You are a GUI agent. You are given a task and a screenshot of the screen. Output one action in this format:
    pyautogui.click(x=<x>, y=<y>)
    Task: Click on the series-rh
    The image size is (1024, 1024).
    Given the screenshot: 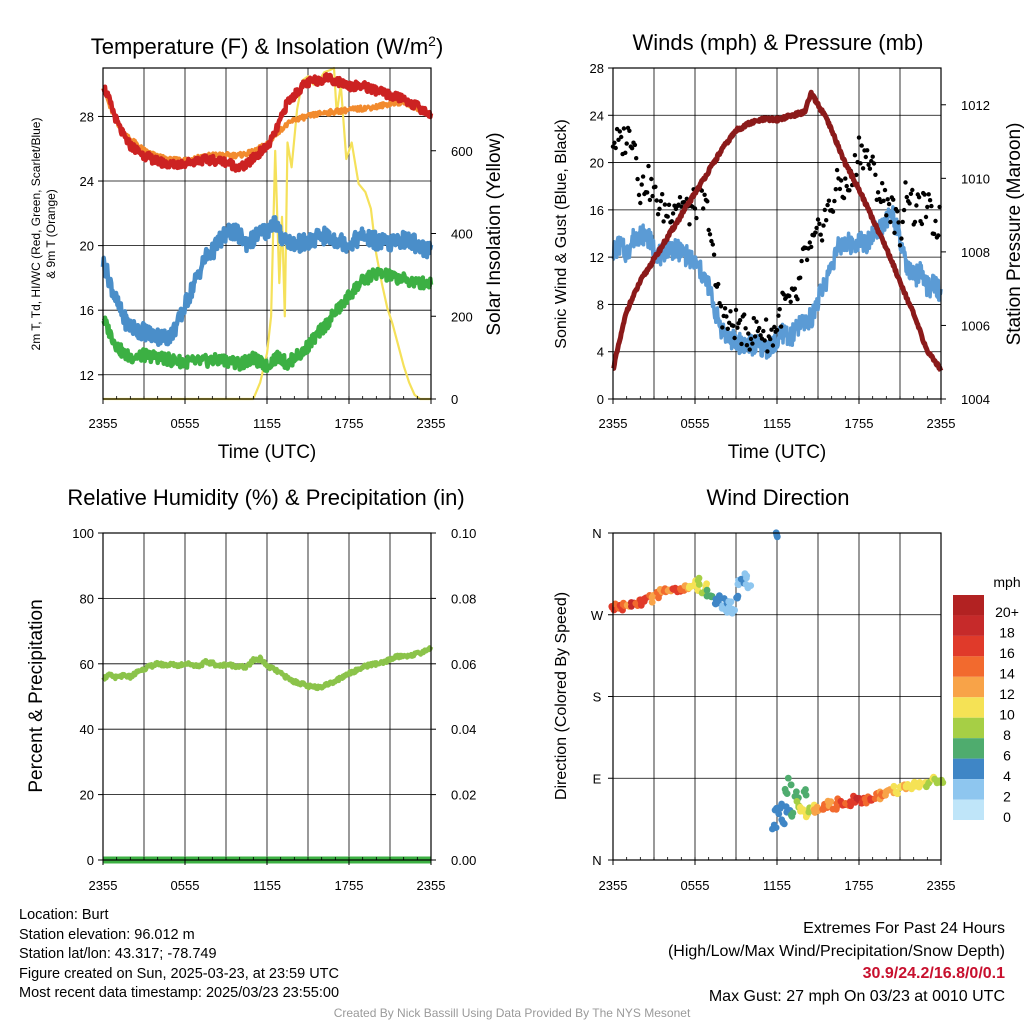 What is the action you would take?
    pyautogui.click(x=267, y=668)
    